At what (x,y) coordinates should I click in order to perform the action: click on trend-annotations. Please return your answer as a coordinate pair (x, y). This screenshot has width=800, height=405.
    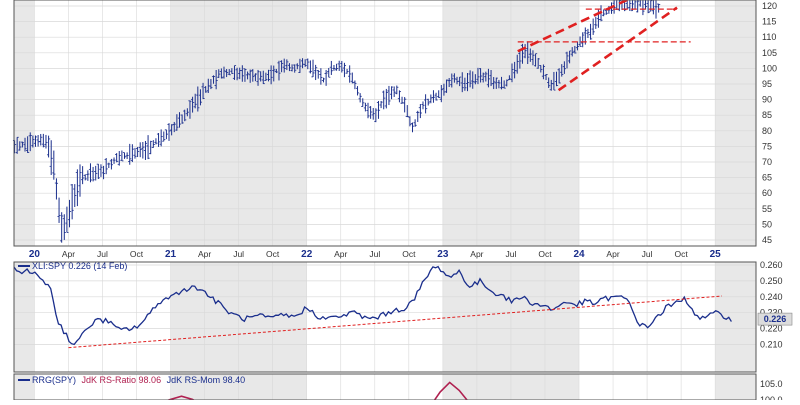
    Looking at the image, I should click on (604, 46).